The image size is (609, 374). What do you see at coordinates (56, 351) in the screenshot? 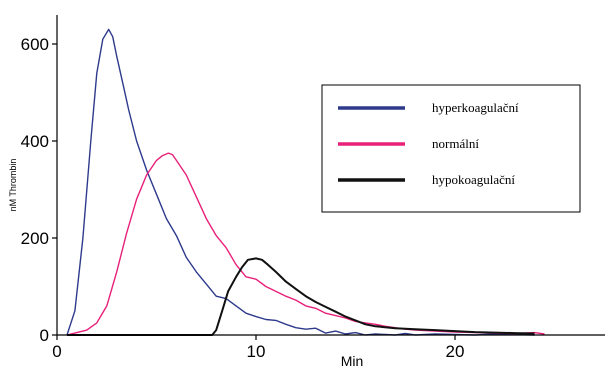
I see `x-tick-label-0: 0` at bounding box center [56, 351].